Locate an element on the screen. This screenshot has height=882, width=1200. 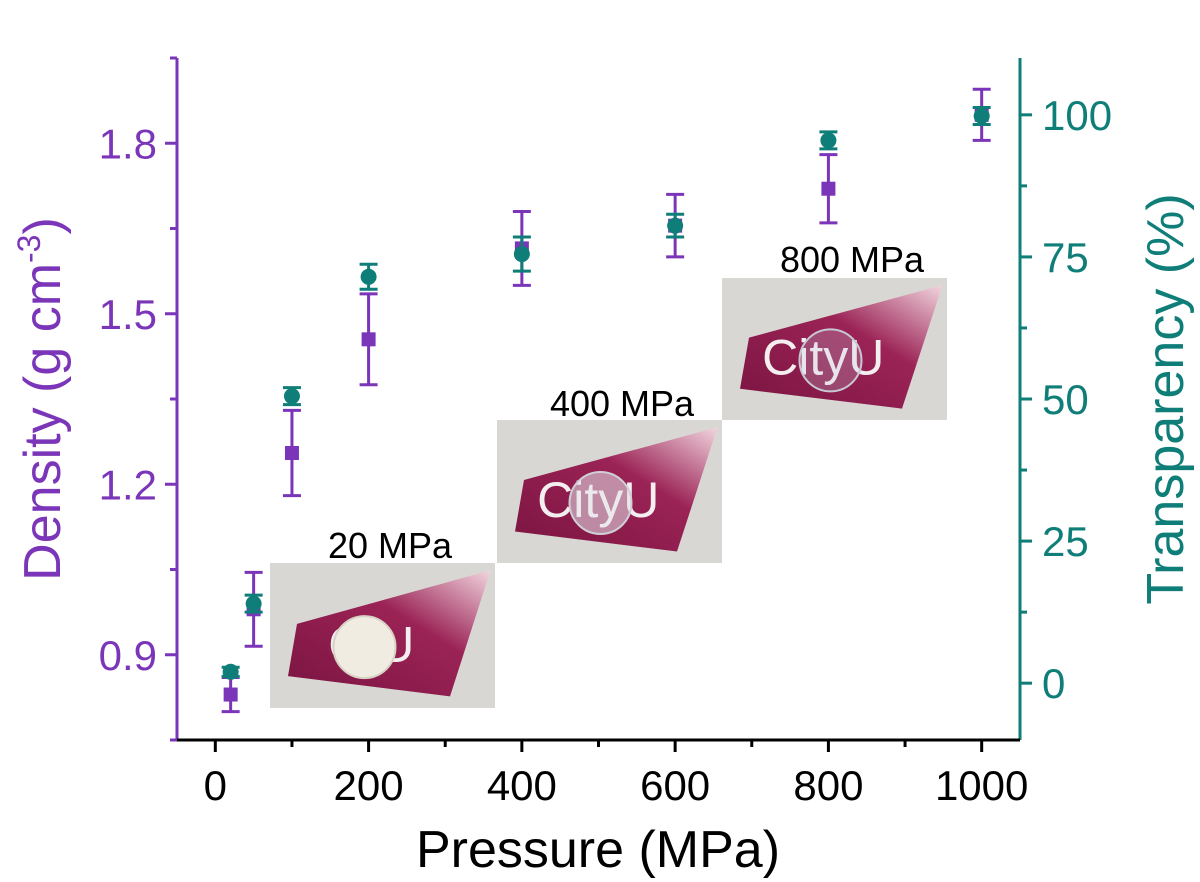
left-tick-label: 1.5 is located at coordinates (128, 314).